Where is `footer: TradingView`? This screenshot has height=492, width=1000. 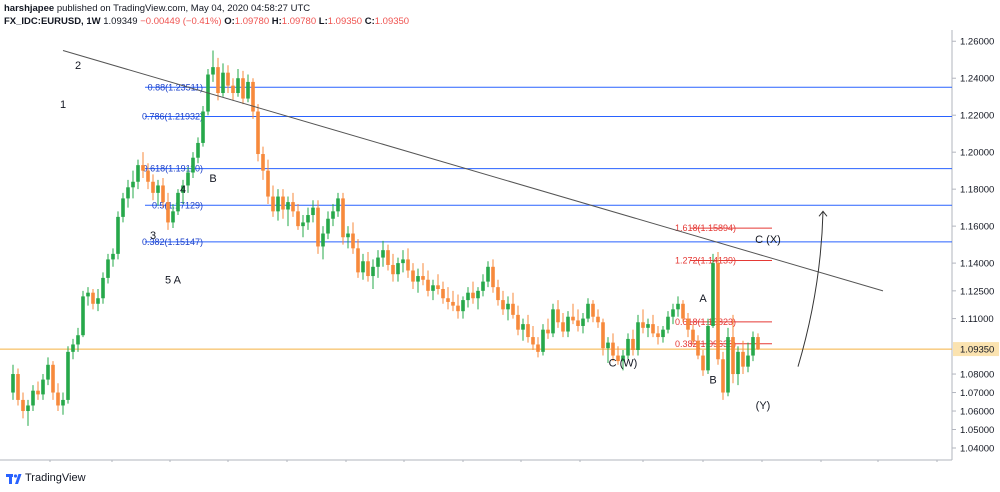 footer: TradingView is located at coordinates (100, 480).